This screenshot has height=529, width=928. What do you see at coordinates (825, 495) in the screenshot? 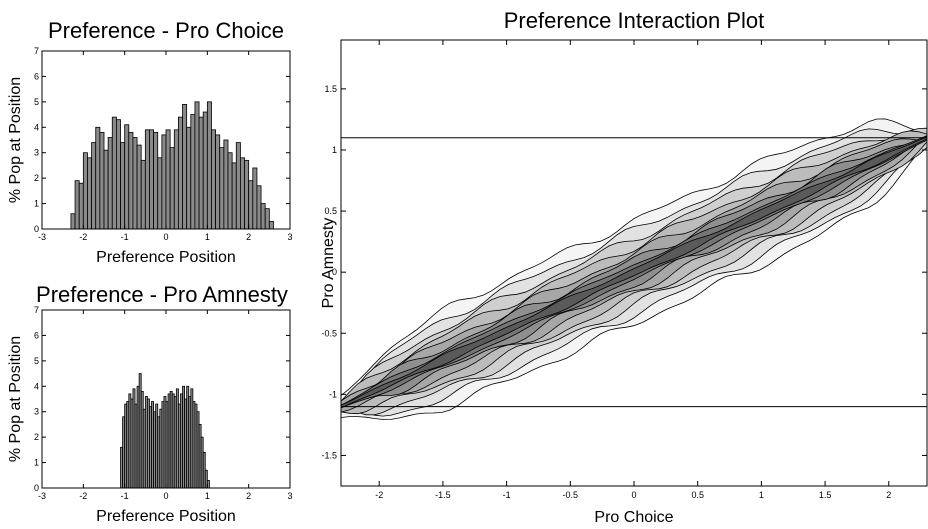
I see `x-tick-label: 1.5` at bounding box center [825, 495].